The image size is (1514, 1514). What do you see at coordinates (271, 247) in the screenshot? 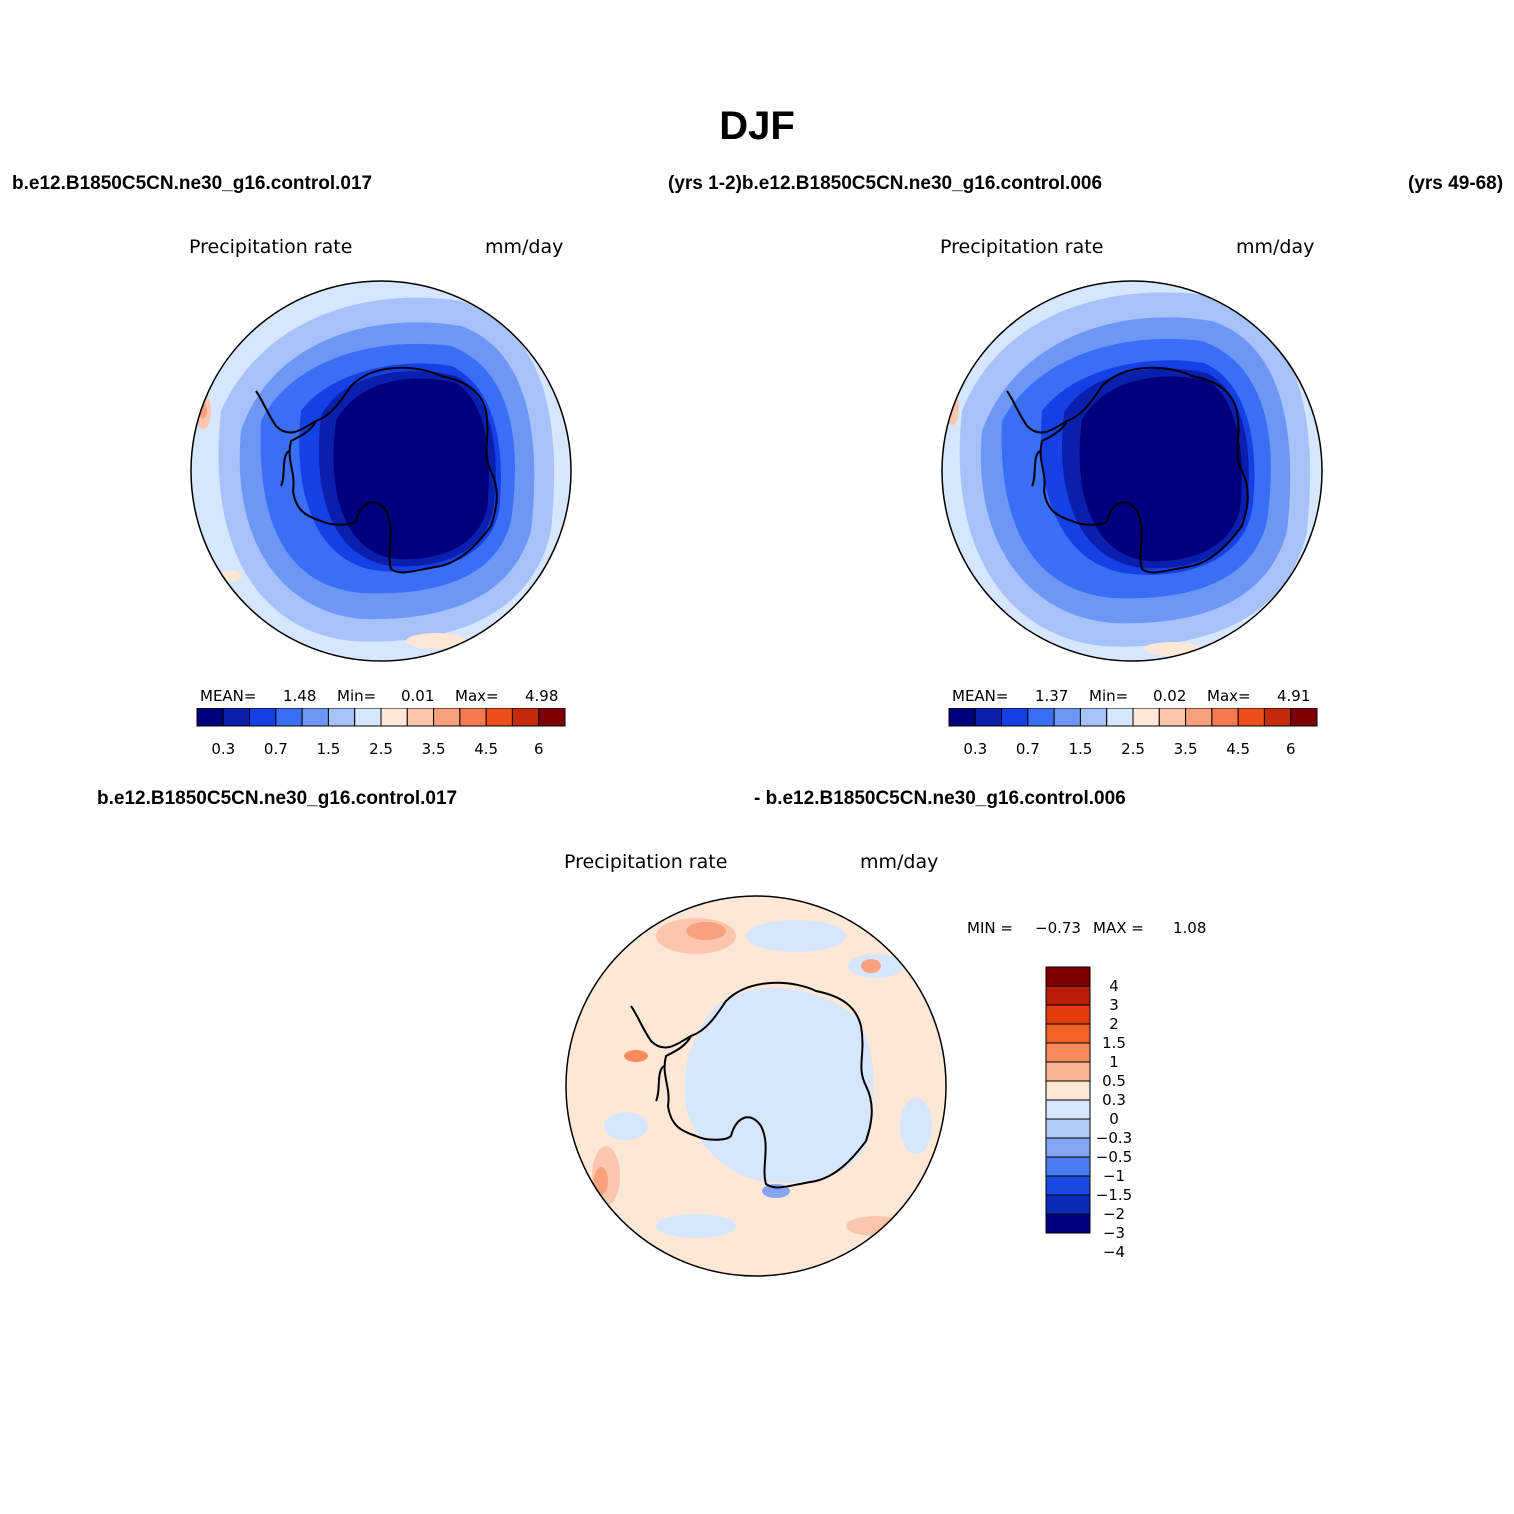
I see `panel1-variable-label: Precipitation rate` at bounding box center [271, 247].